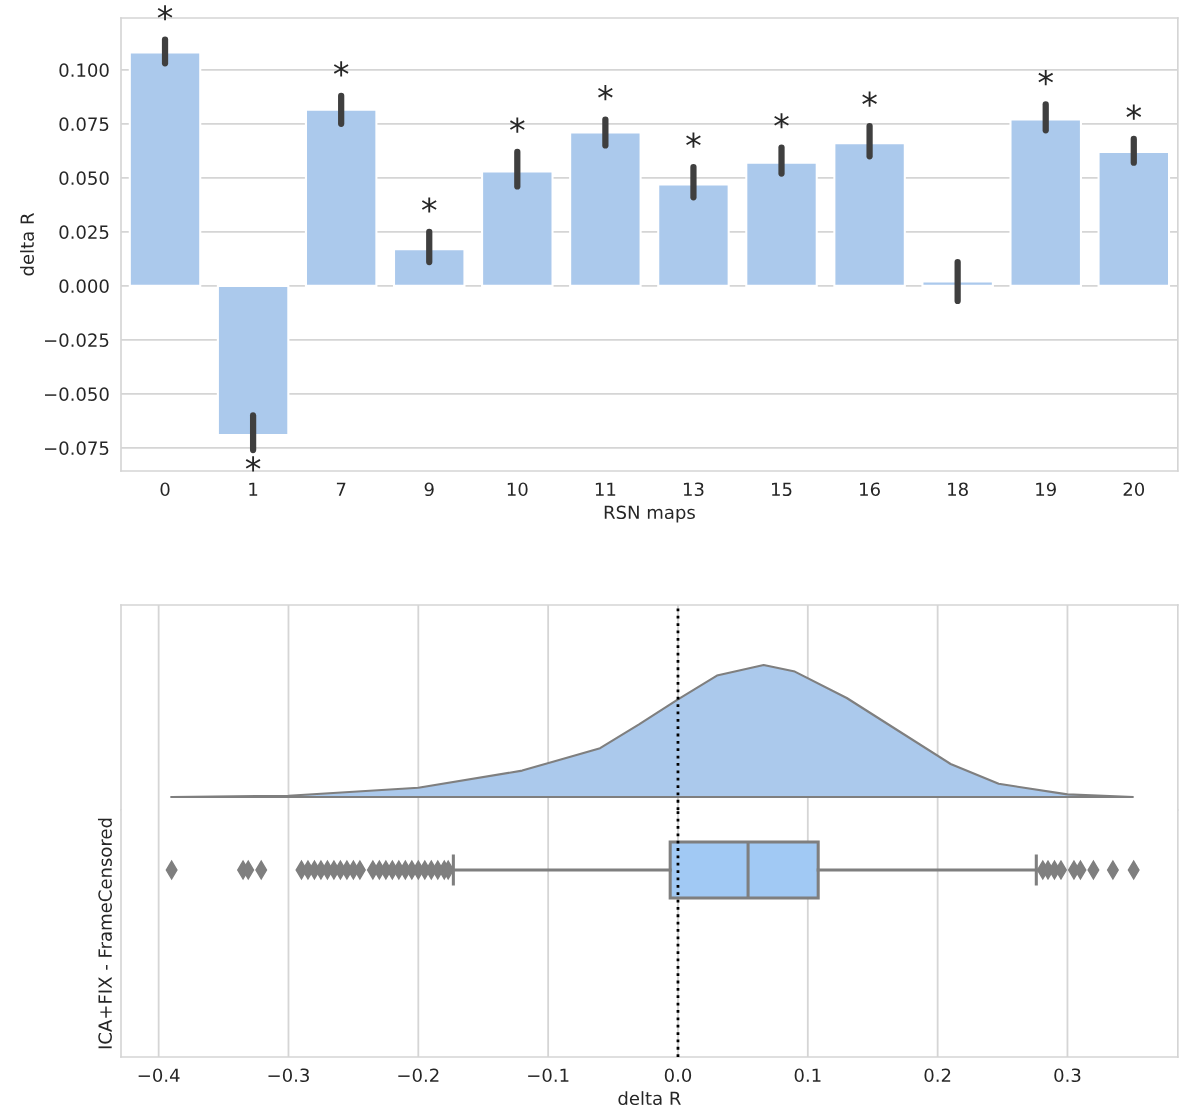 This screenshot has width=1179, height=1113. Describe the element at coordinates (1067, 1075) in the screenshot. I see `x-tick-label: 0.3` at that location.